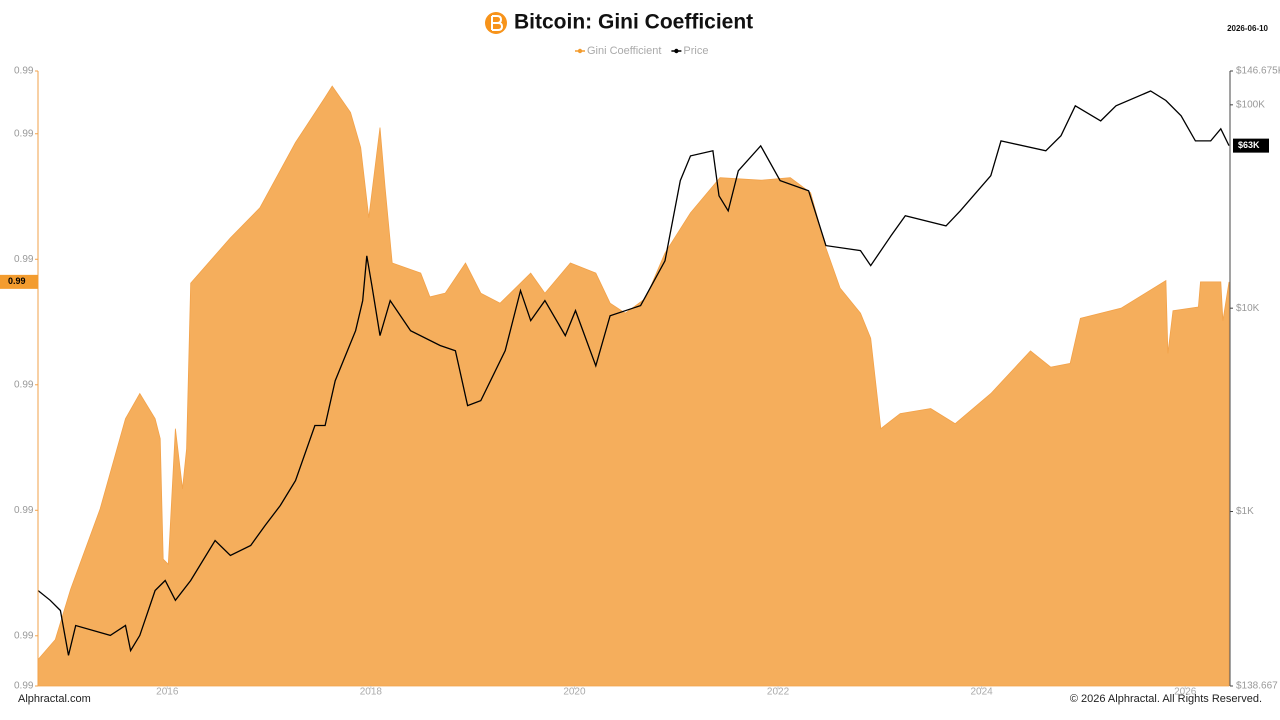 This screenshot has height=720, width=1280. I want to click on y2-tick-label: $146.675K, so click(1258, 71).